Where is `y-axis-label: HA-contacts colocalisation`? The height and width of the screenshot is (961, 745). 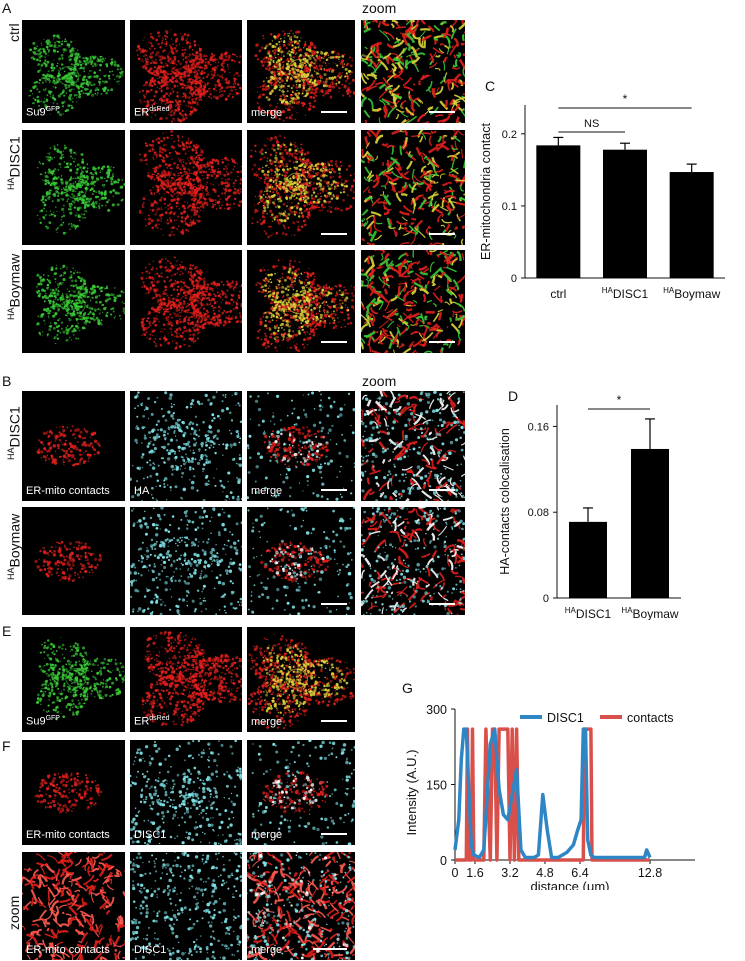 y-axis-label: HA-contacts colocalisation is located at coordinates (505, 501).